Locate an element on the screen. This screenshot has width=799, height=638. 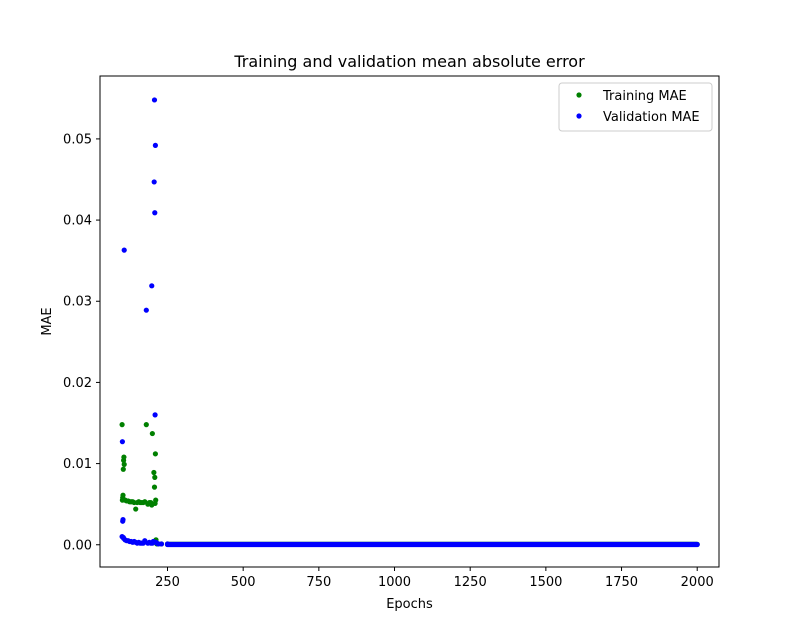
y-axis-ticks: 0.00 0.01 0.02 0.03 0.04 0.05 is located at coordinates (81, 342).